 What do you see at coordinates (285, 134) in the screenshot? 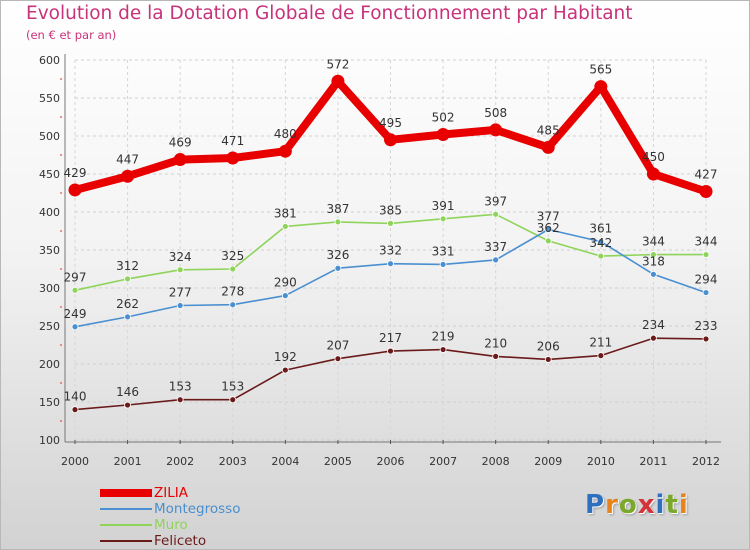
I see `data-label-zilia: 480` at bounding box center [285, 134].